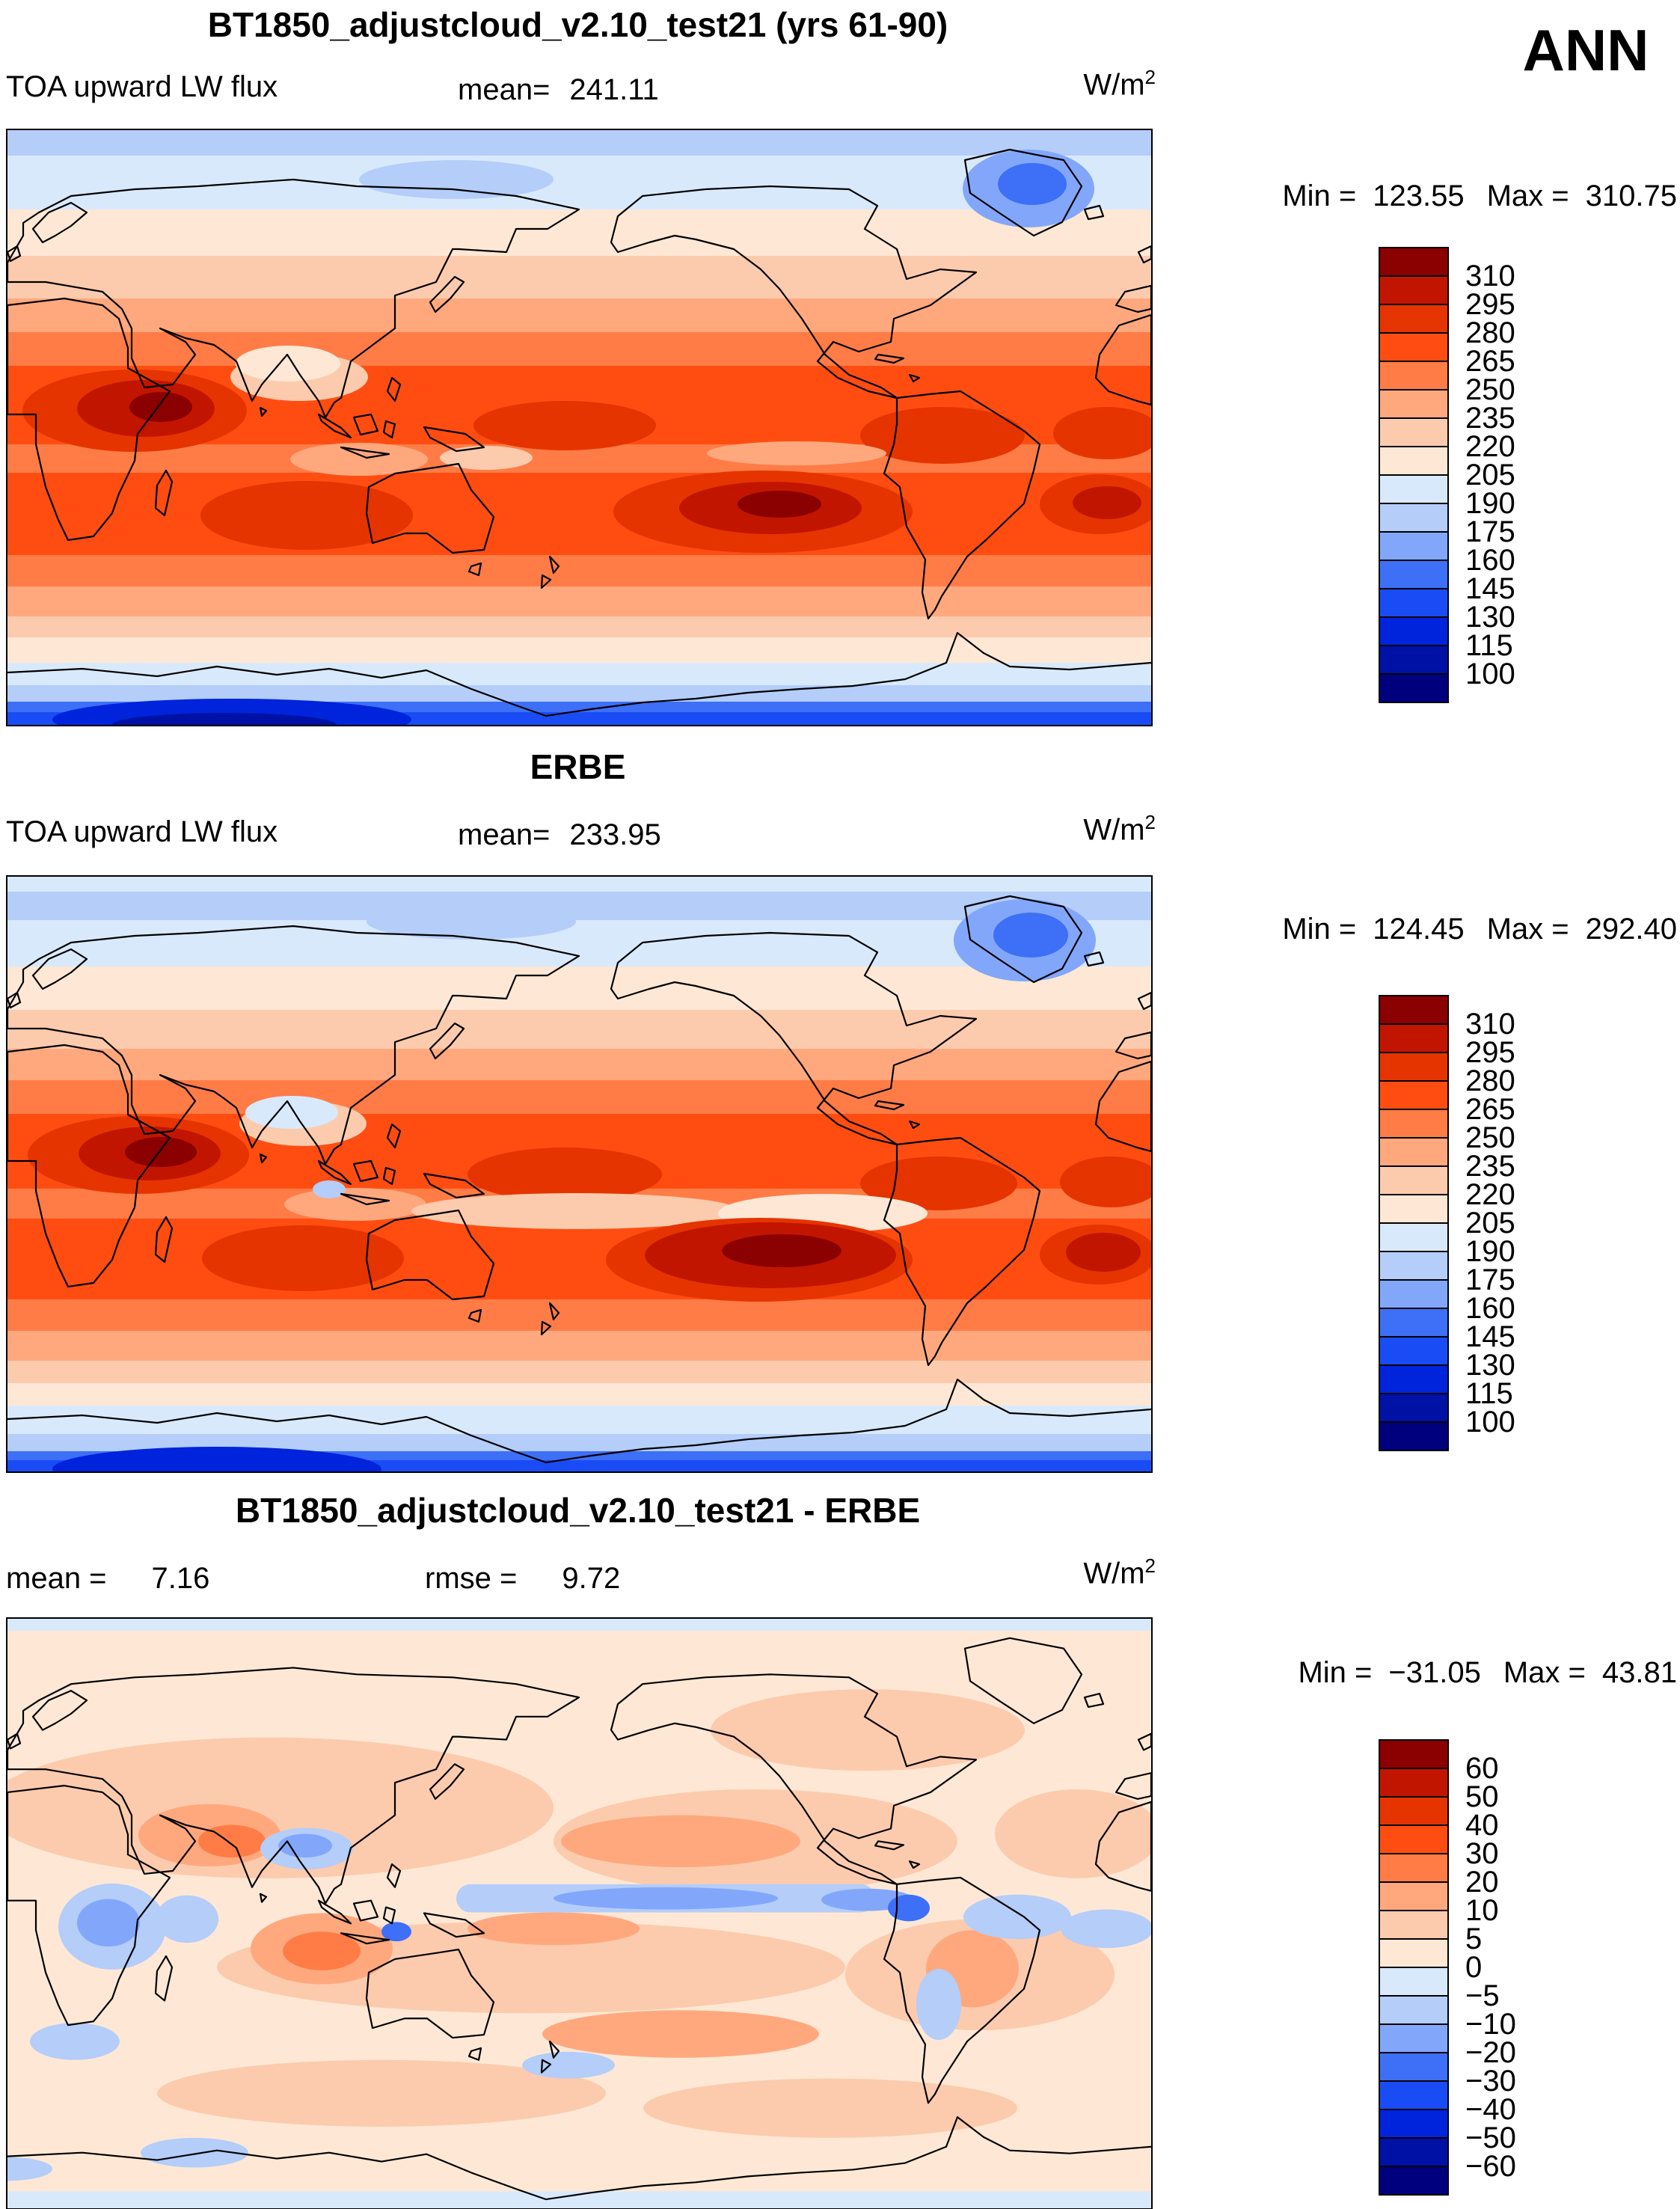  I want to click on colorbar-tick-label: −40, so click(1490, 2109).